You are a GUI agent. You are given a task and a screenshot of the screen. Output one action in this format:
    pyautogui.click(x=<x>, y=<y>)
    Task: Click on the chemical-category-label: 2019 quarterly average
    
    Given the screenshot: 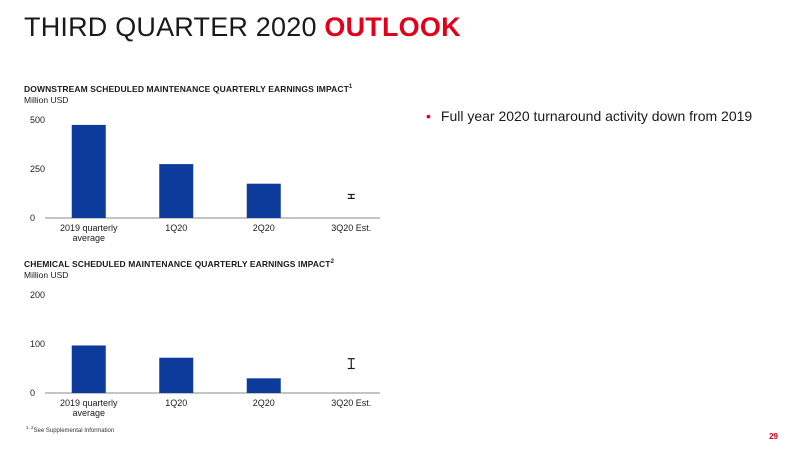 What is the action you would take?
    pyautogui.click(x=89, y=408)
    